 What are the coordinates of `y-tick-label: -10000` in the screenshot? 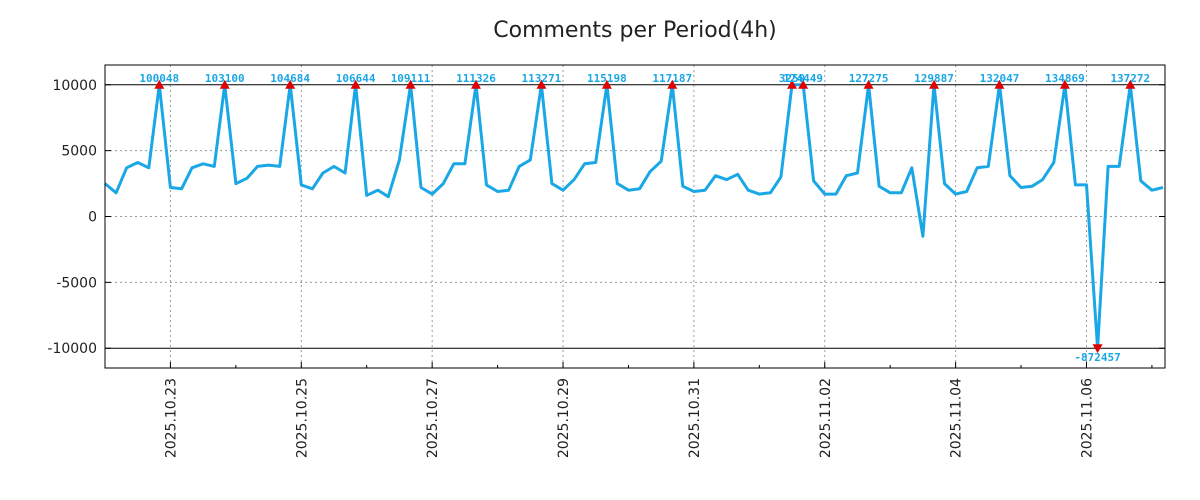 It's located at (72, 349).